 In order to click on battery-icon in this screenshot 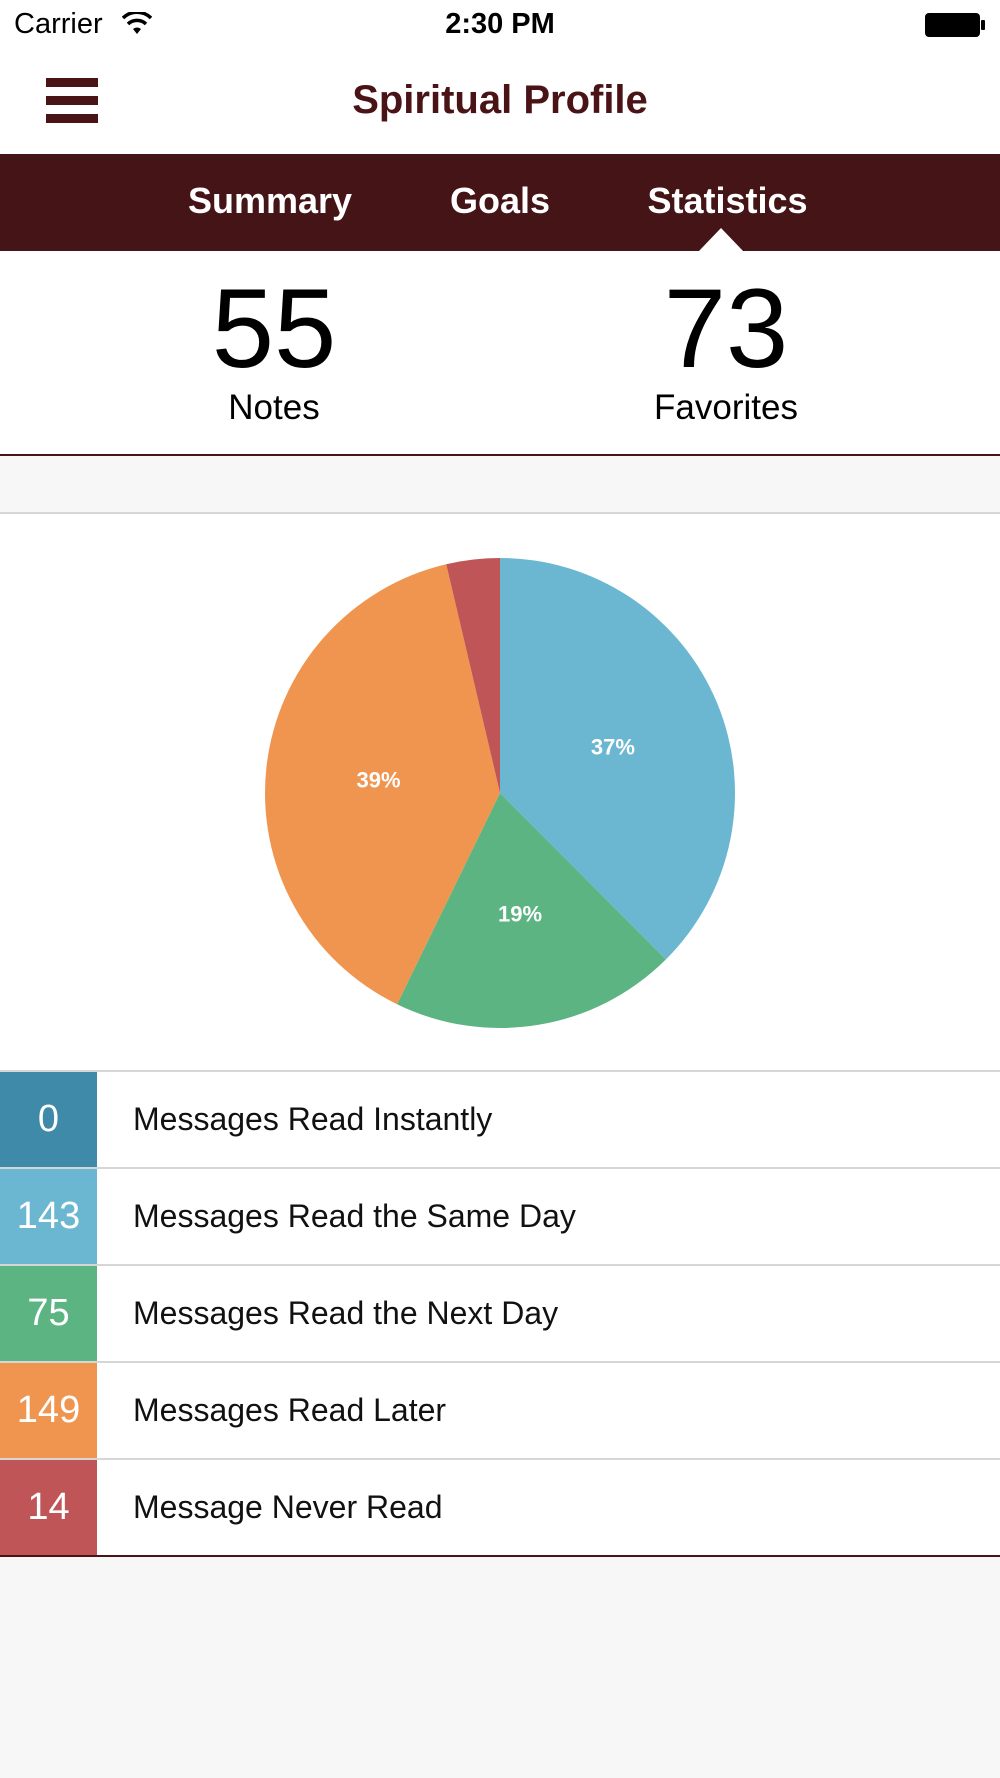, I will do `click(955, 25)`.